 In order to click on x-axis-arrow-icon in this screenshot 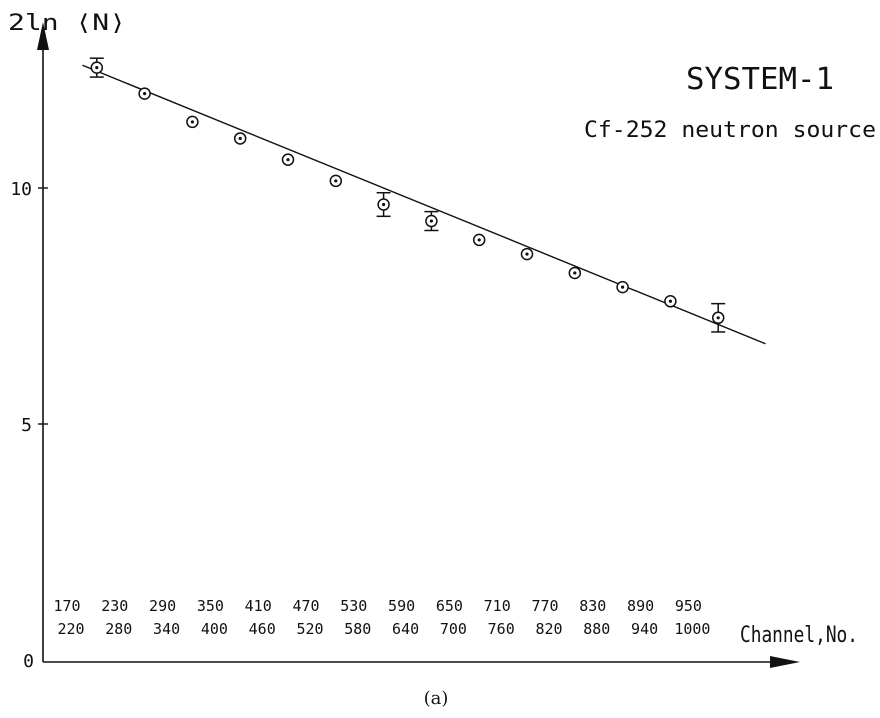, I will do `click(785, 662)`.